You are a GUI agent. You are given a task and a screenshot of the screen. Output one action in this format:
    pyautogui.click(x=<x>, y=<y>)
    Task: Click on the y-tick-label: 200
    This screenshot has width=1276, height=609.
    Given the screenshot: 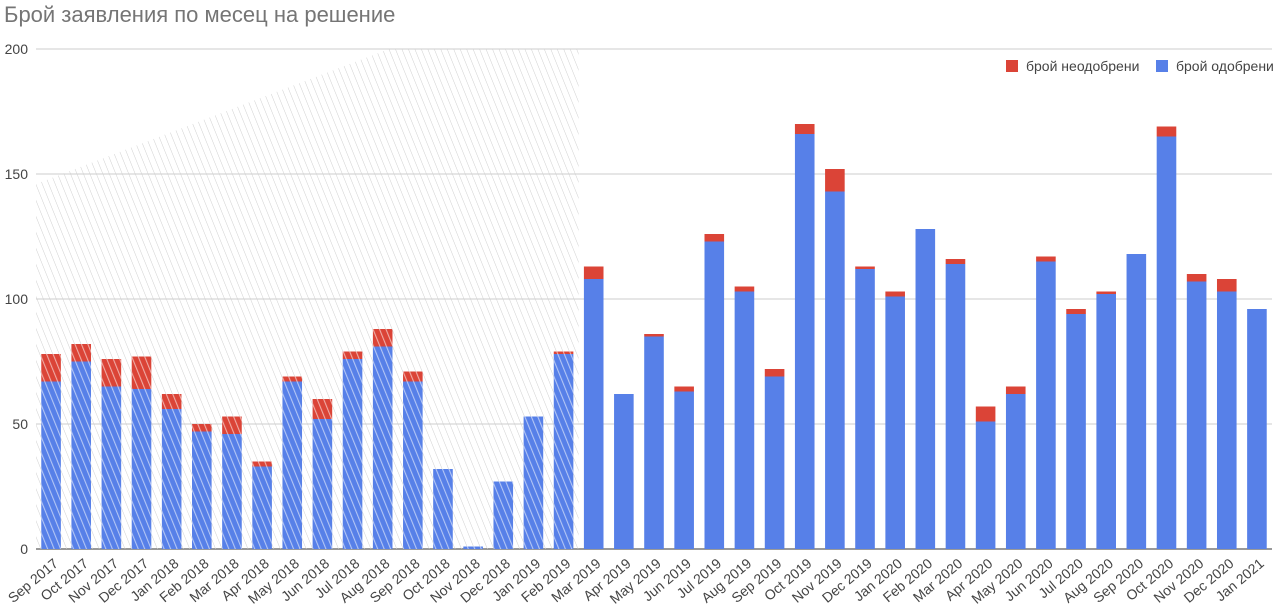 What is the action you would take?
    pyautogui.click(x=17, y=49)
    